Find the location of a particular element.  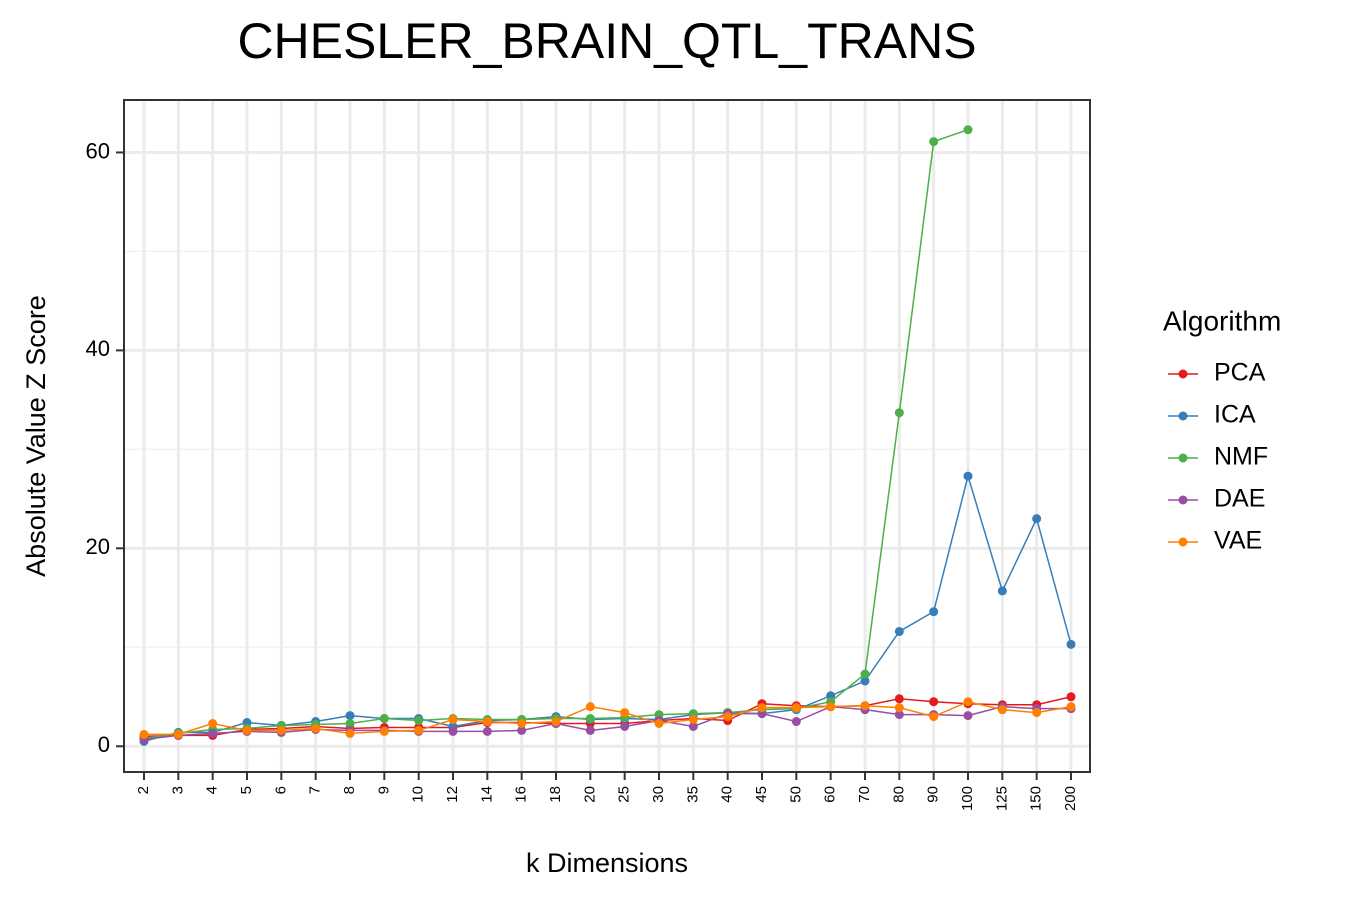

x-tick-label: 12 is located at coordinates (452, 794).